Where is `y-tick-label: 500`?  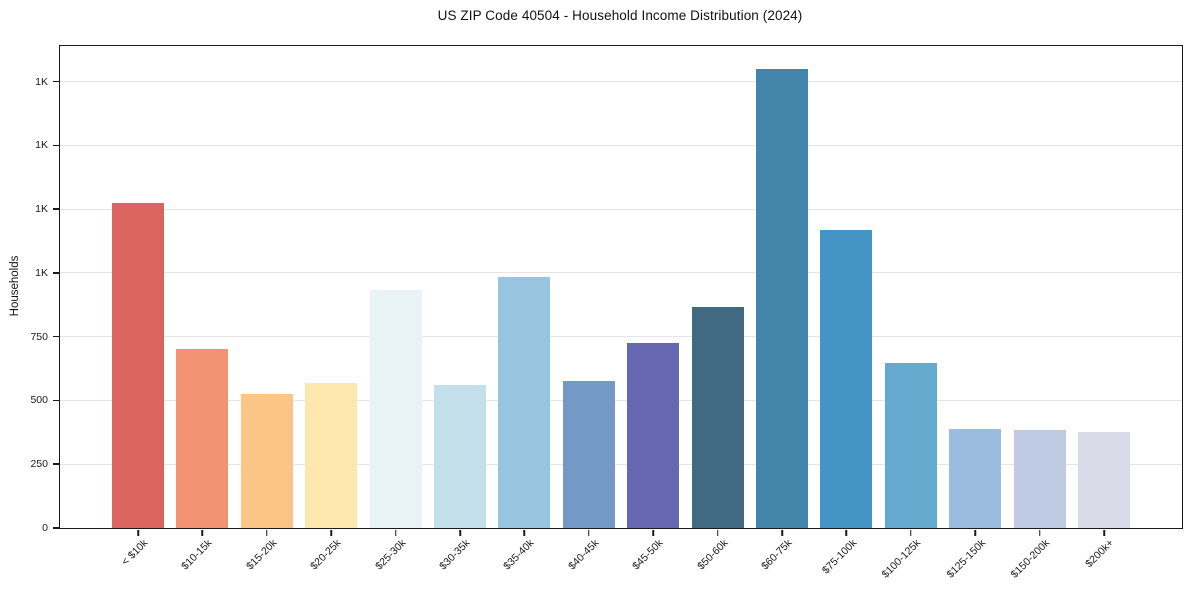 y-tick-label: 500 is located at coordinates (39, 400).